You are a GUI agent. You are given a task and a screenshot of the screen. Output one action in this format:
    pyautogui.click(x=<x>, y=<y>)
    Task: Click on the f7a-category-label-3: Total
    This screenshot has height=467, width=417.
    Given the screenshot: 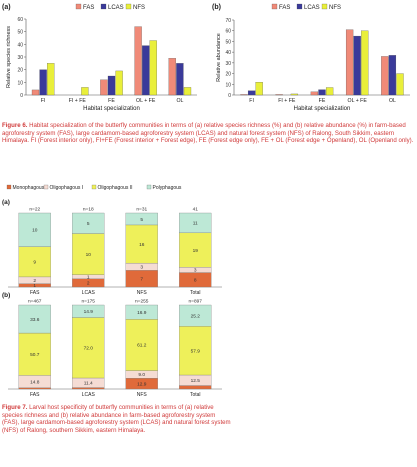 What is the action you would take?
    pyautogui.click(x=195, y=293)
    